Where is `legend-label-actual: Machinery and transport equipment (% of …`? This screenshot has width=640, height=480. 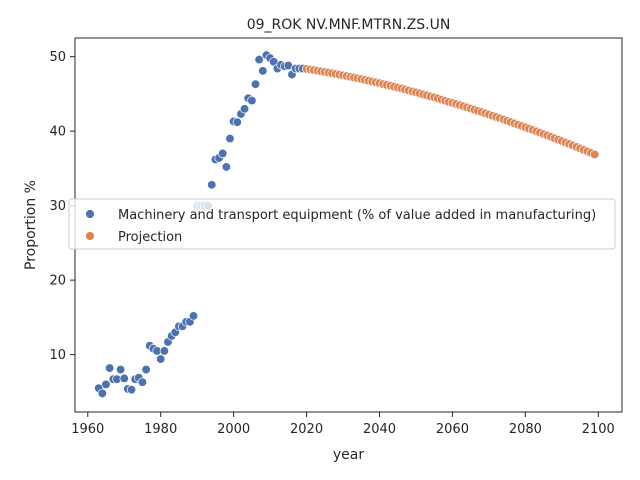 legend-label-actual: Machinery and transport equipment (% of … is located at coordinates (357, 215).